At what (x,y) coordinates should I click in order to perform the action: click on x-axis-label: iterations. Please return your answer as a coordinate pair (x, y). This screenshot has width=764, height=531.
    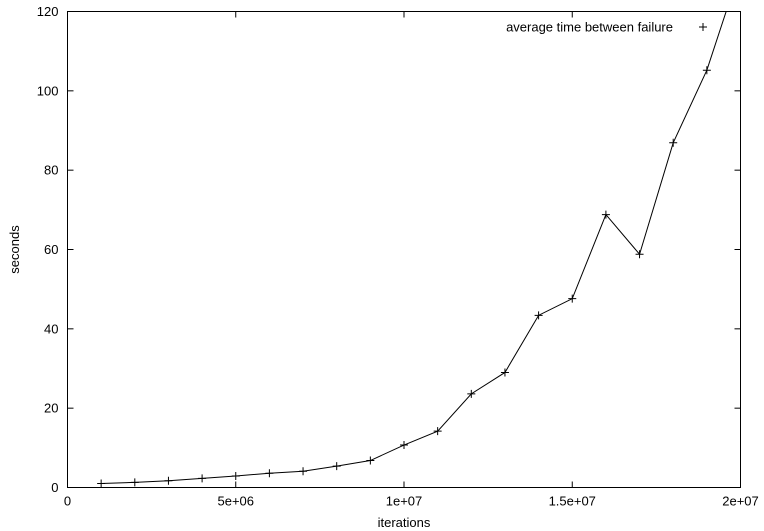
    Looking at the image, I should click on (404, 522).